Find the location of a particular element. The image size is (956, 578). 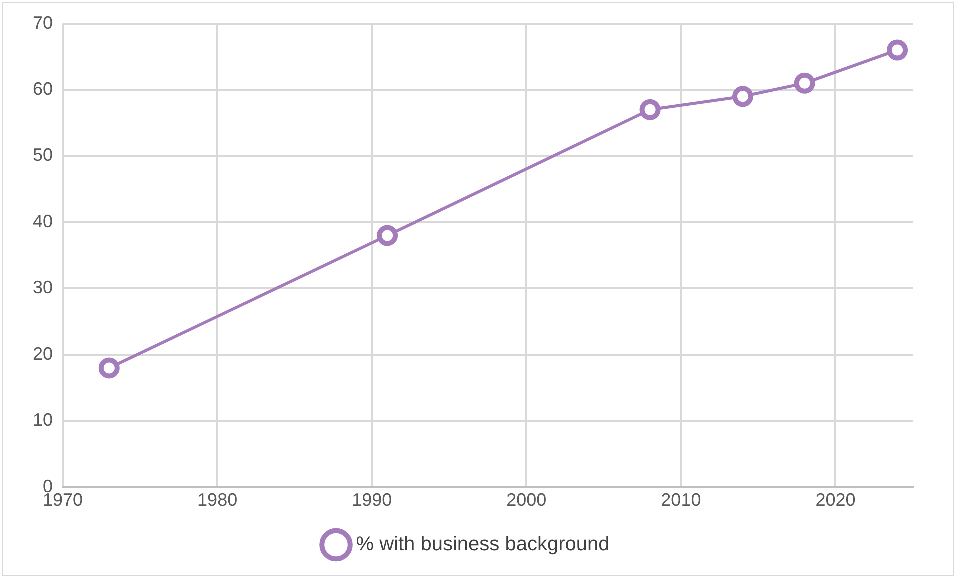

y-tick-label: 20 is located at coordinates (43, 354).